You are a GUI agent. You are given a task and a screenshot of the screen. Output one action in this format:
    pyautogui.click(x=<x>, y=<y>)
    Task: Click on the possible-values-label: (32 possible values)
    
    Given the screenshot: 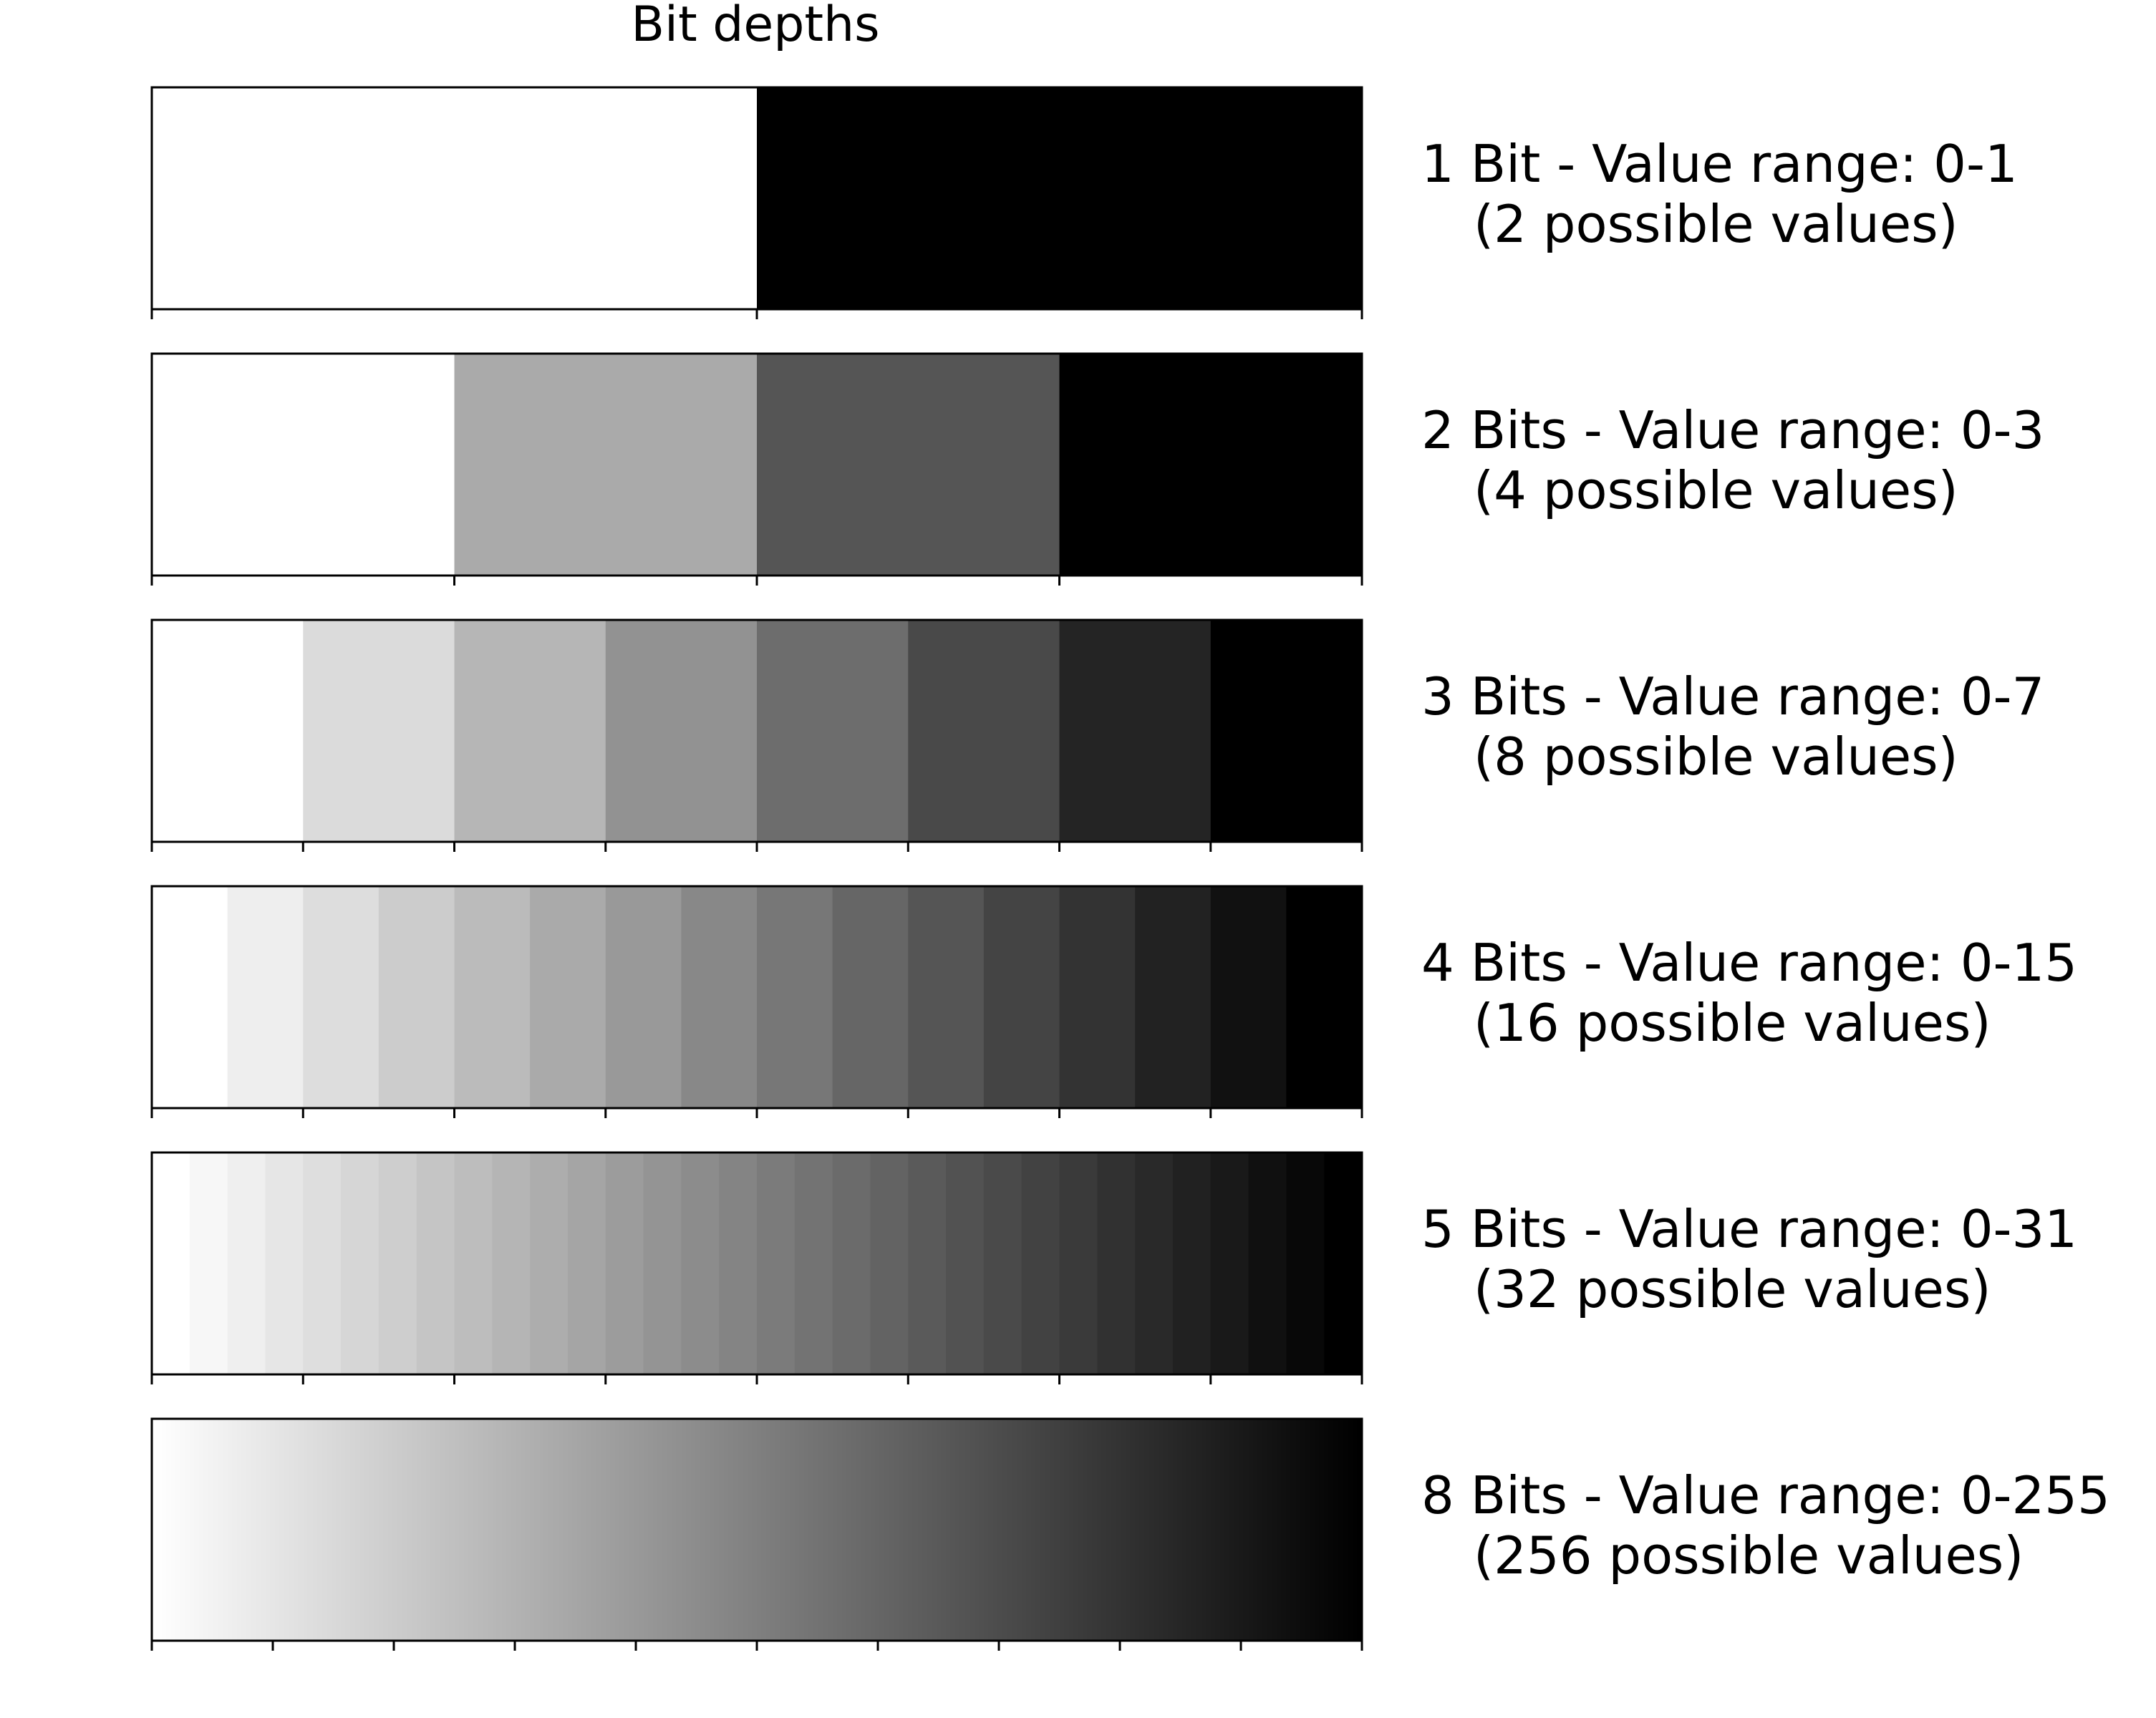 What is the action you would take?
    pyautogui.click(x=1732, y=1289)
    